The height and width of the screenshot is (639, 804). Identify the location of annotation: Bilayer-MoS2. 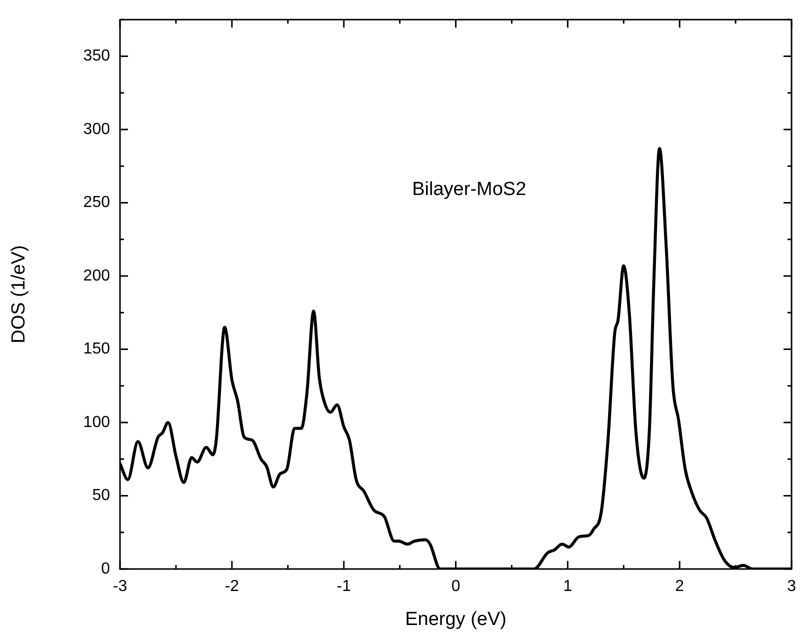
(469, 189).